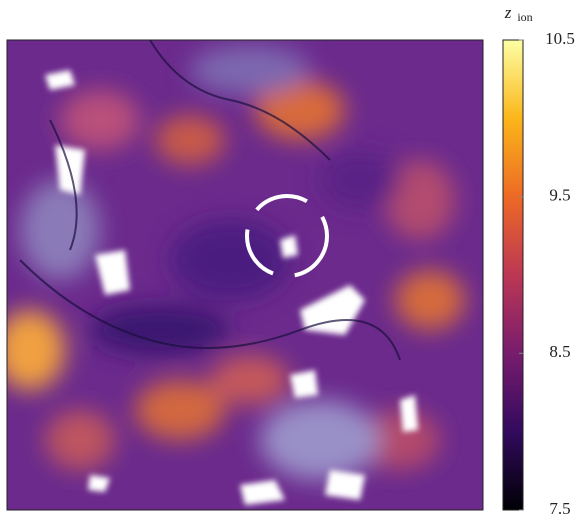 The width and height of the screenshot is (578, 524). I want to click on colorbar-label: z, so click(508, 12).